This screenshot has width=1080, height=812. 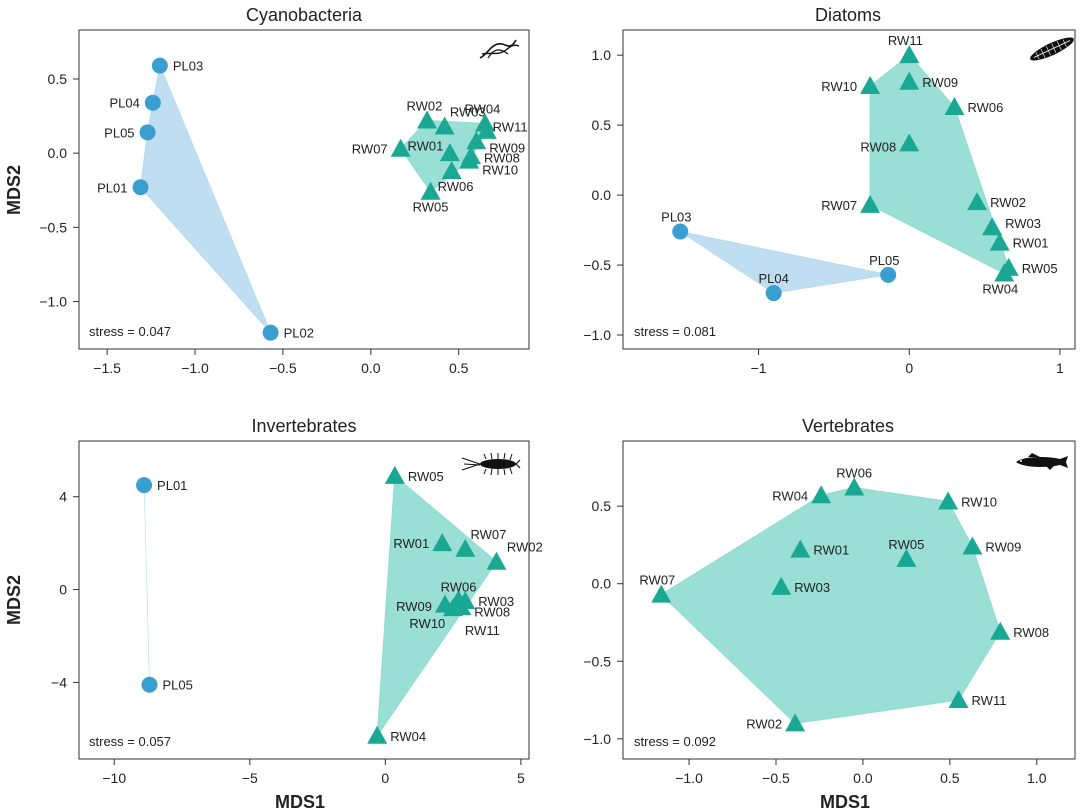 What do you see at coordinates (848, 426) in the screenshot?
I see `panel-title: Vertebrates` at bounding box center [848, 426].